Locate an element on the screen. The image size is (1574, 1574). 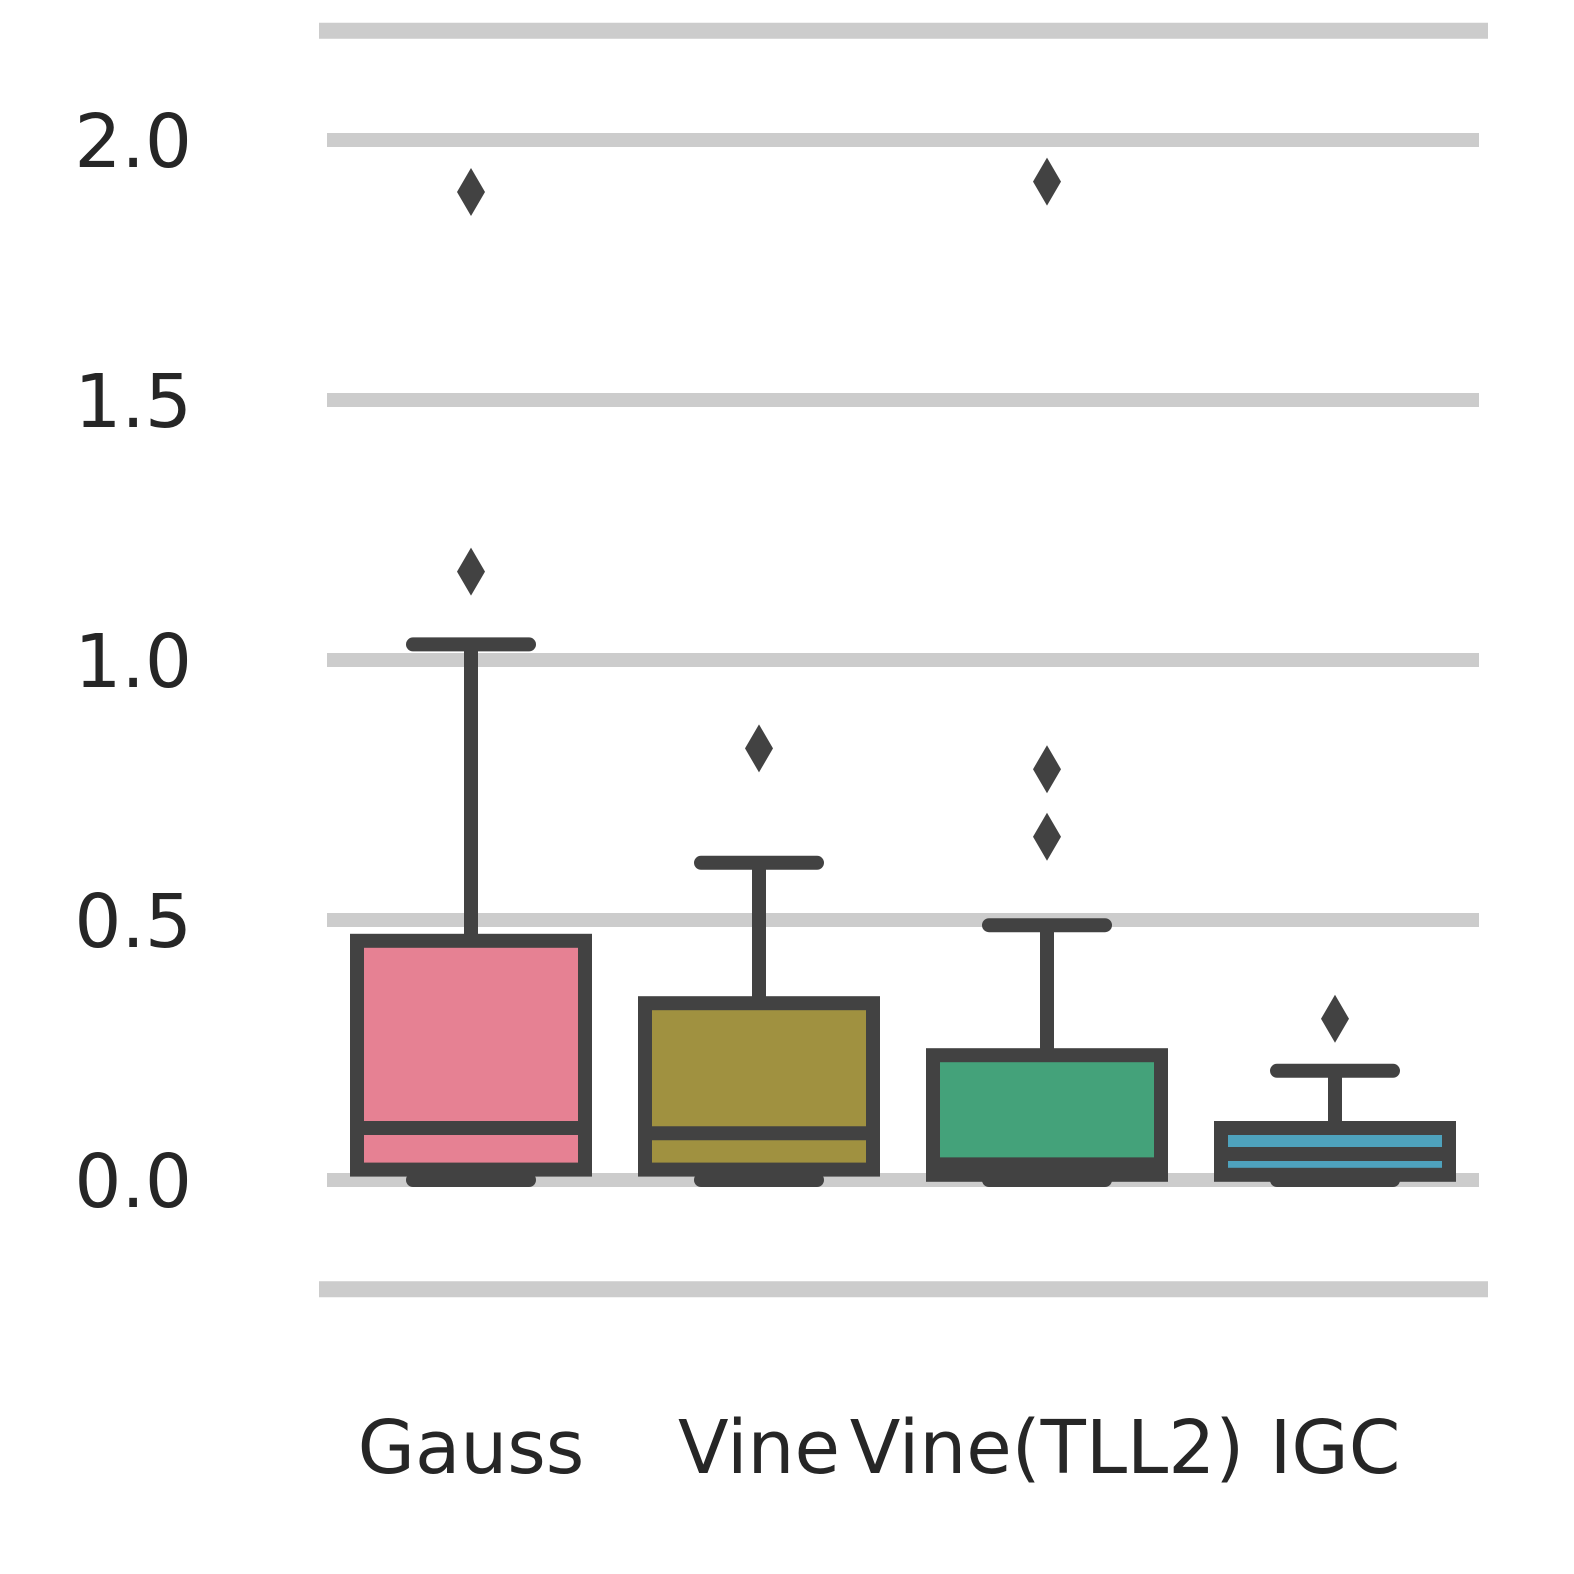
x-axis-tick-labels: Gauss Vine Vine(TLL2) IGC is located at coordinates (879, 1448).